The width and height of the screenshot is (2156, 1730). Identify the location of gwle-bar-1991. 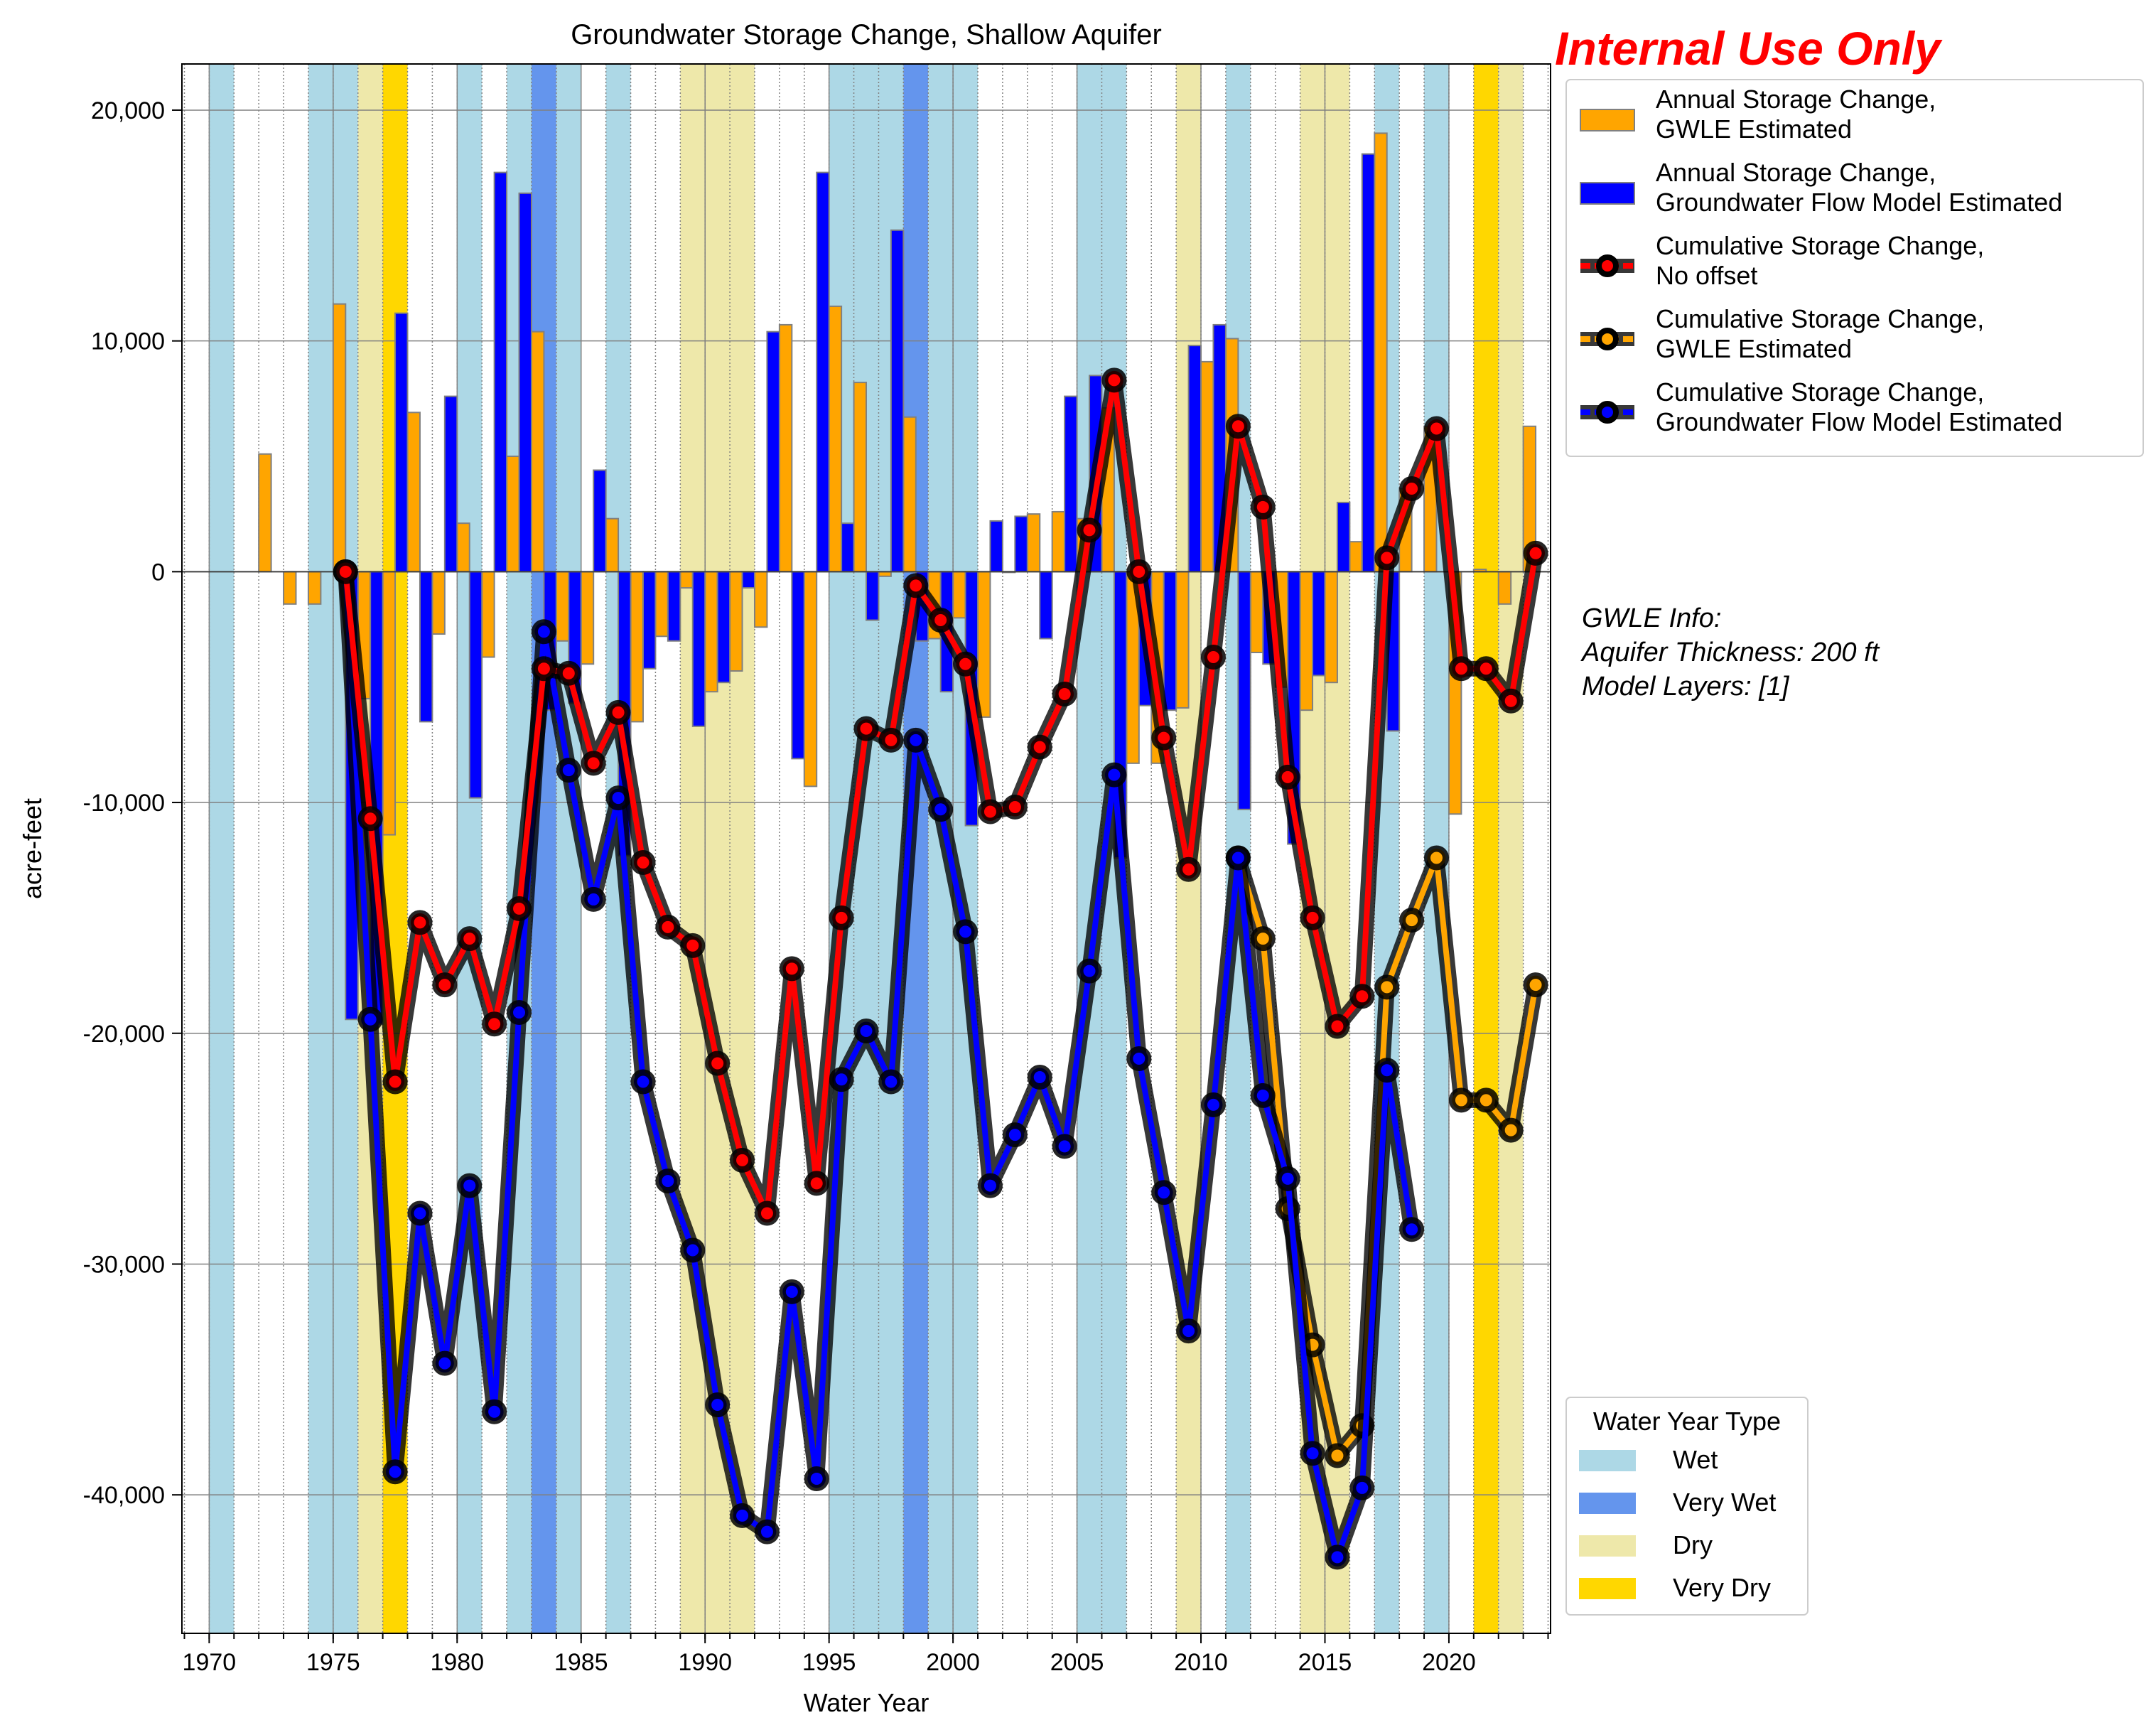
(736, 621).